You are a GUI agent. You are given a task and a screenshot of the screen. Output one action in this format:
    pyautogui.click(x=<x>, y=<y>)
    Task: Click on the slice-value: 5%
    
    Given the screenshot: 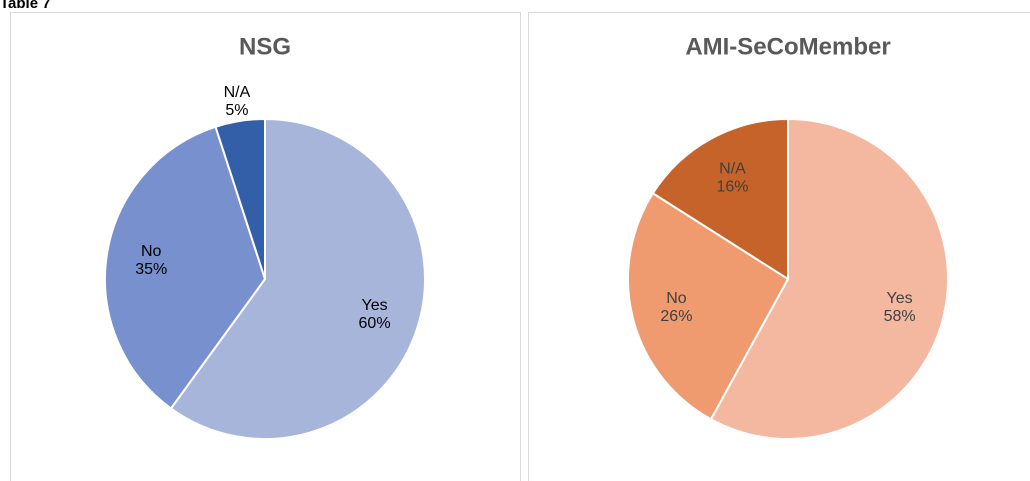 What is the action you would take?
    pyautogui.click(x=236, y=110)
    